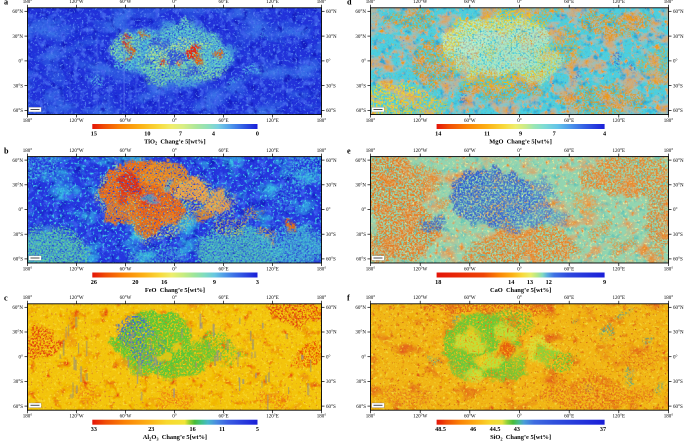 The height and width of the screenshot is (442, 685). What do you see at coordinates (495, 429) in the screenshot?
I see `svg-text: 44.5` at bounding box center [495, 429].